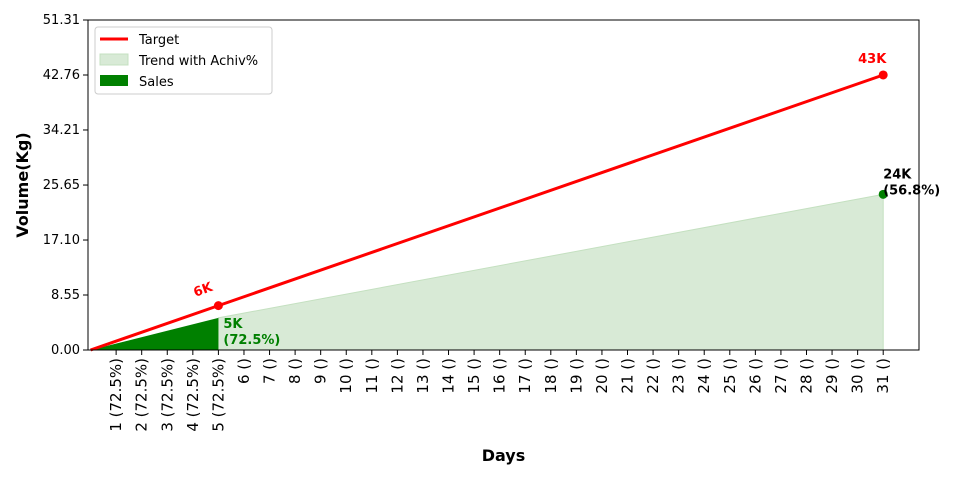  What do you see at coordinates (142, 395) in the screenshot?
I see `x-tick-label: 2 (72.5%)` at bounding box center [142, 395].